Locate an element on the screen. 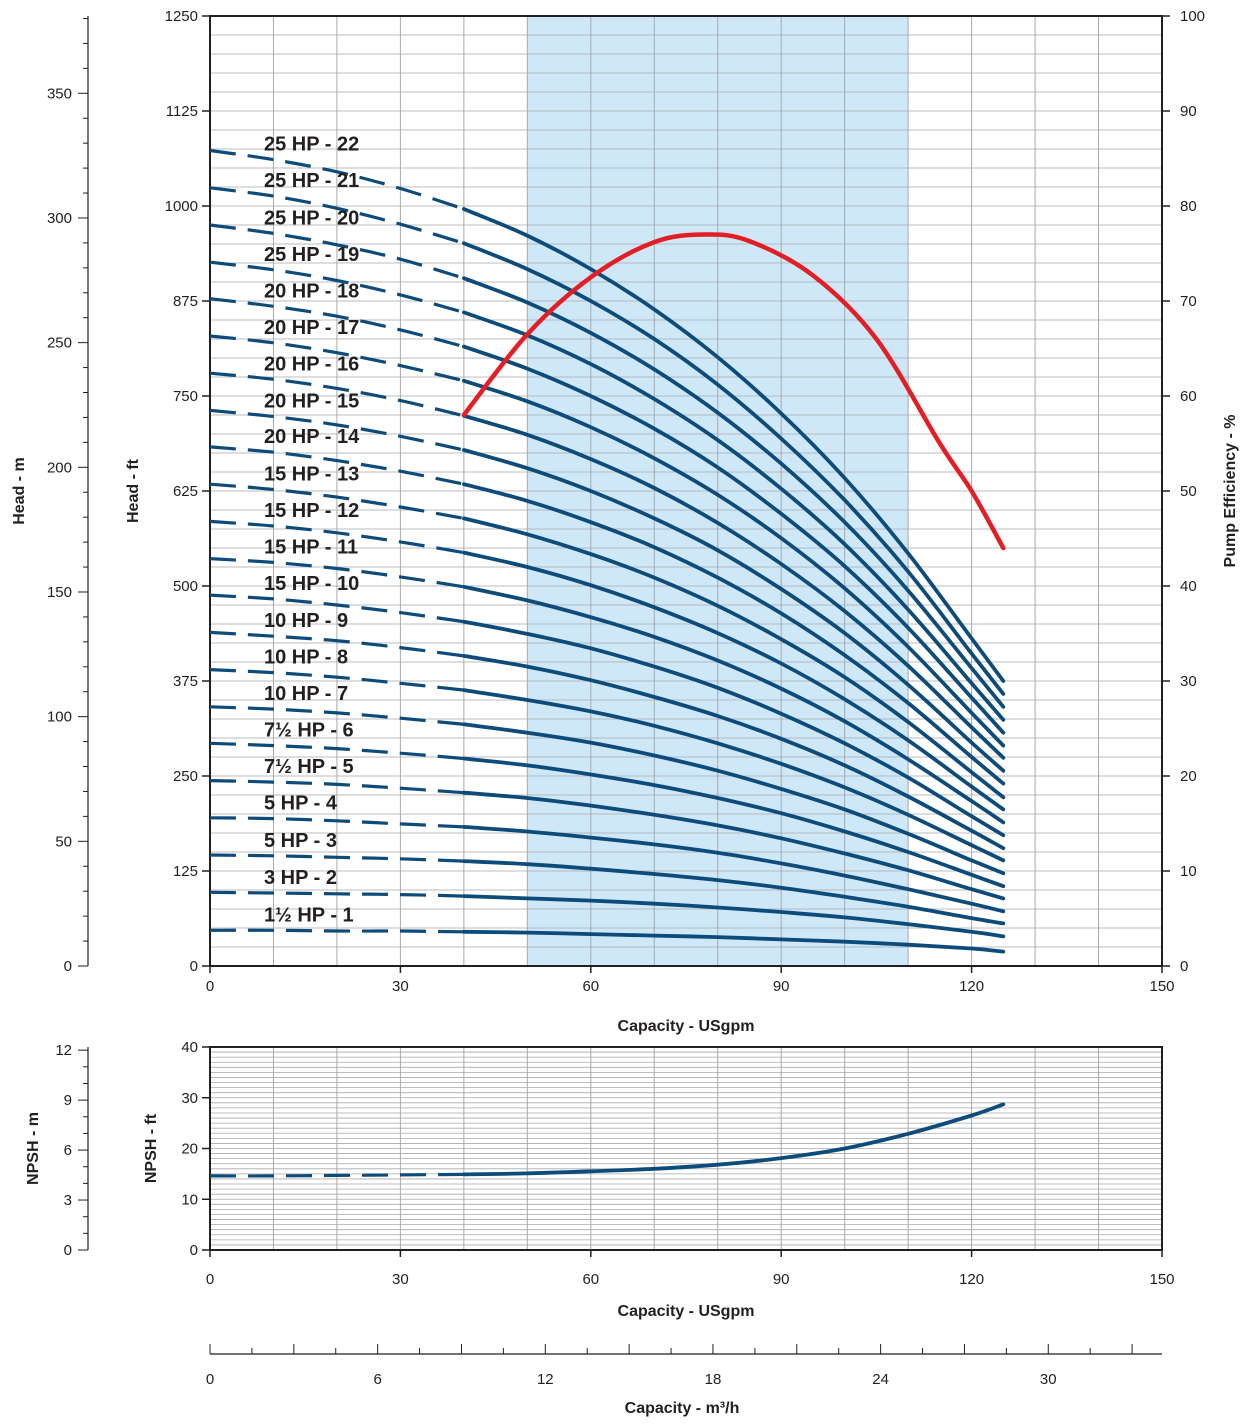 The image size is (1247, 1425). curve-label-7: 10 HP - 7 is located at coordinates (306, 694).